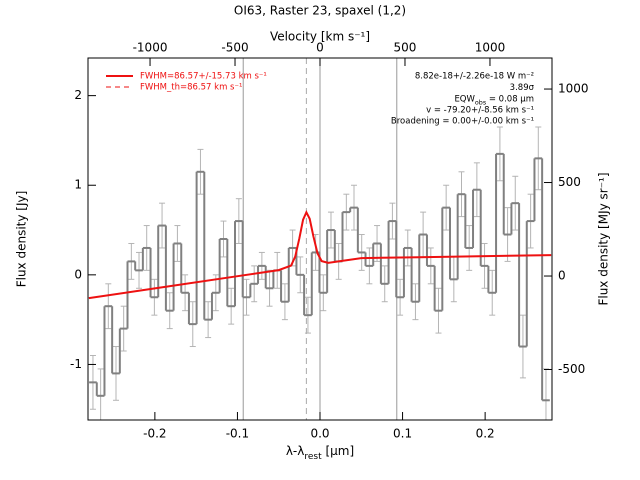 The width and height of the screenshot is (640, 480). What do you see at coordinates (338, 451) in the screenshot?
I see `x-axis-label-part: [μm]` at bounding box center [338, 451].